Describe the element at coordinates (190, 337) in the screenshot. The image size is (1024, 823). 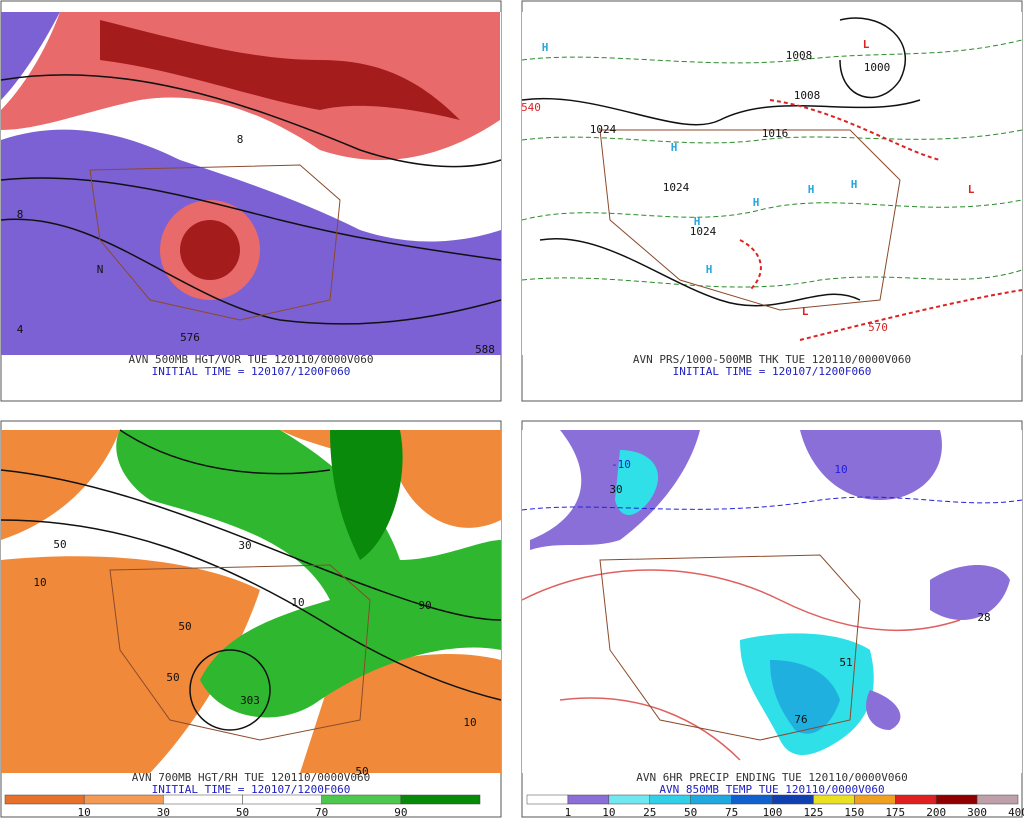
I see `map-label: 576` at that location.